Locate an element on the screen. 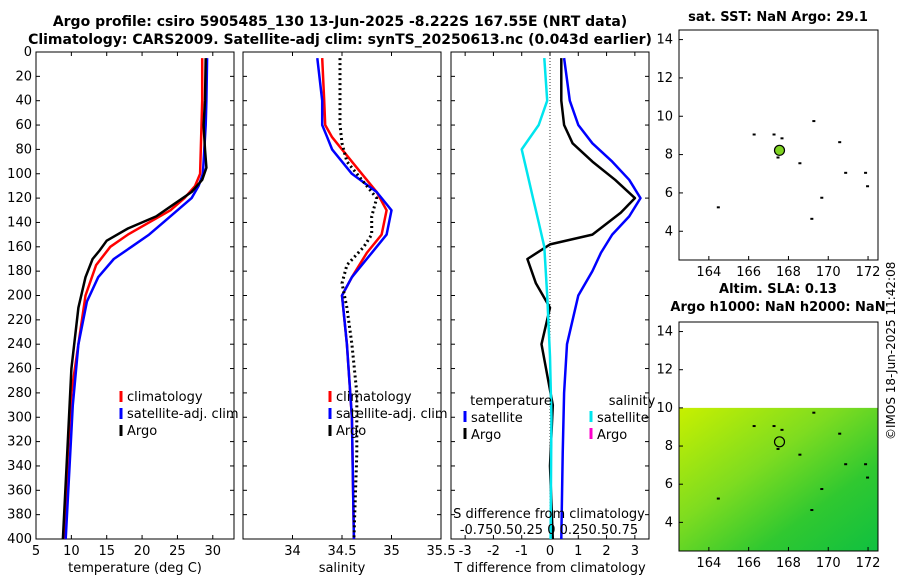 The image size is (900, 580). ytick-label: 380 is located at coordinates (19, 515).